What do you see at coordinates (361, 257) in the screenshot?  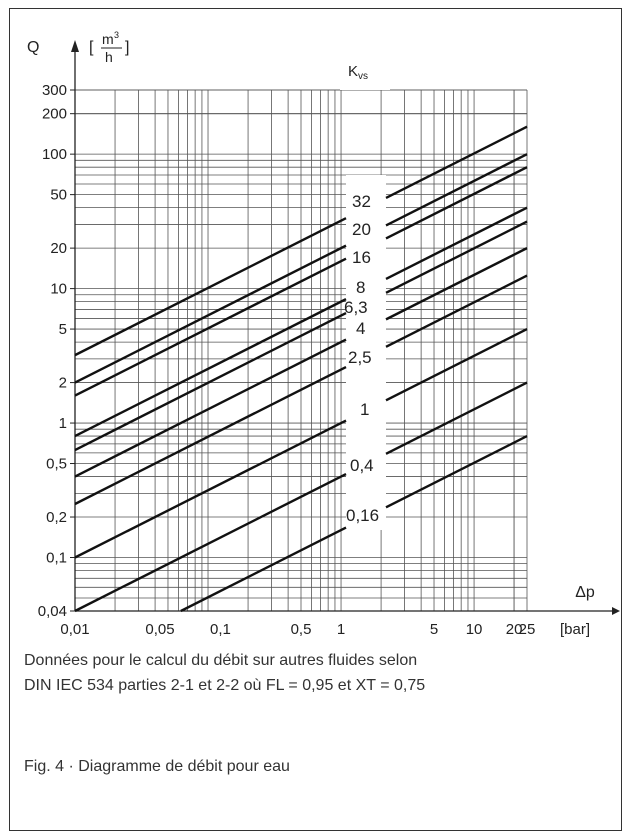 I see `series-label: 16` at bounding box center [361, 257].